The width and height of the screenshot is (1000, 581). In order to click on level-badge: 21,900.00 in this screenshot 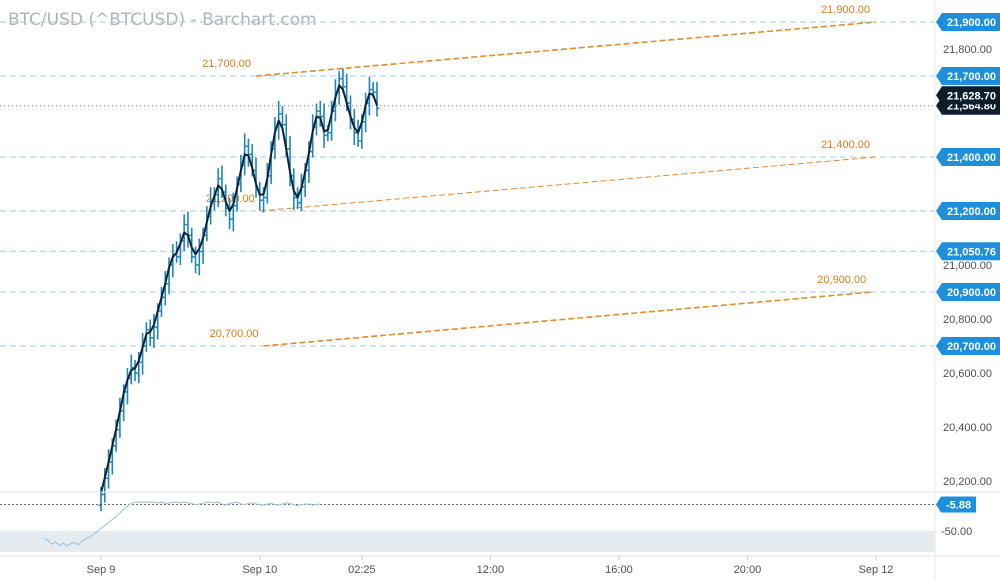, I will do `click(968, 22)`.